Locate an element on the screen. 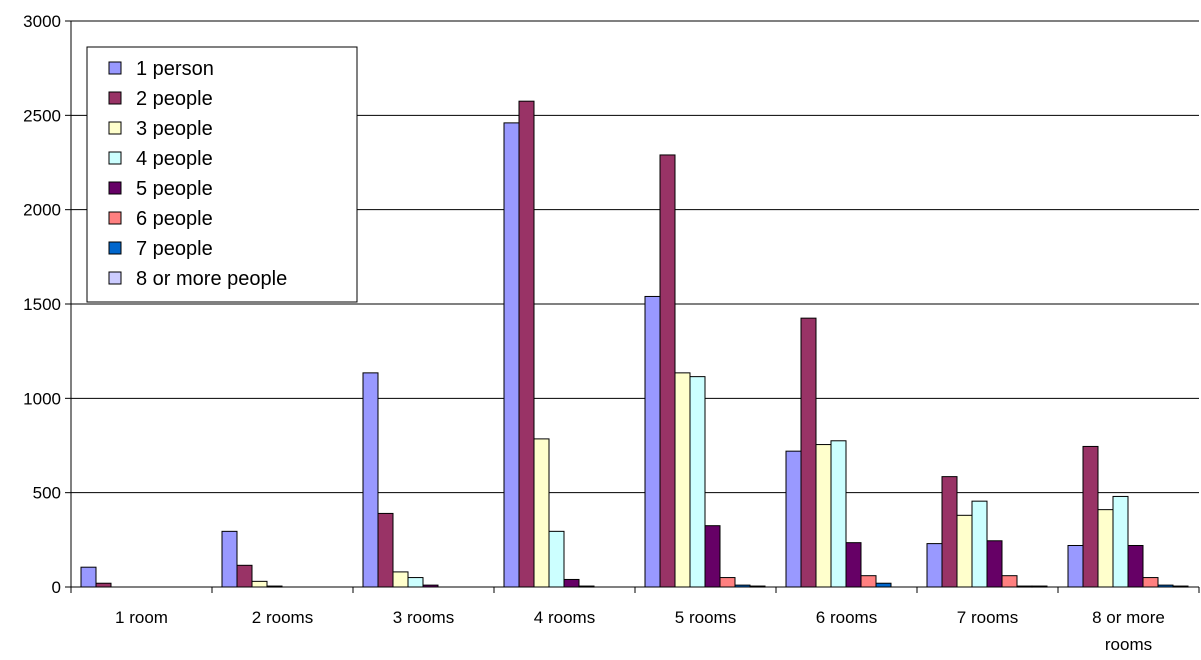  x-tick-label: 7 rooms is located at coordinates (987, 617).